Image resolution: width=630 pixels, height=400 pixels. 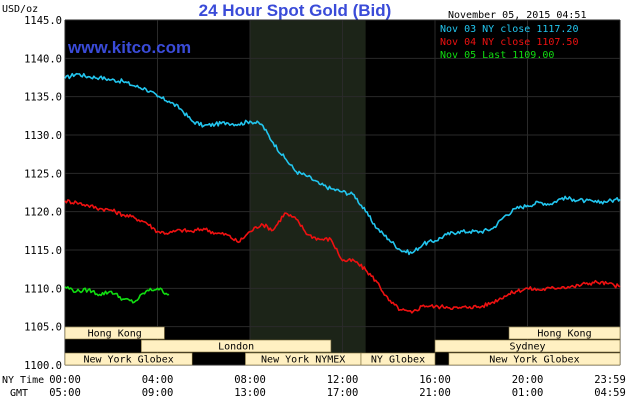 What do you see at coordinates (20, 9) in the screenshot?
I see `y-axis-unit: USD/oz` at bounding box center [20, 9].